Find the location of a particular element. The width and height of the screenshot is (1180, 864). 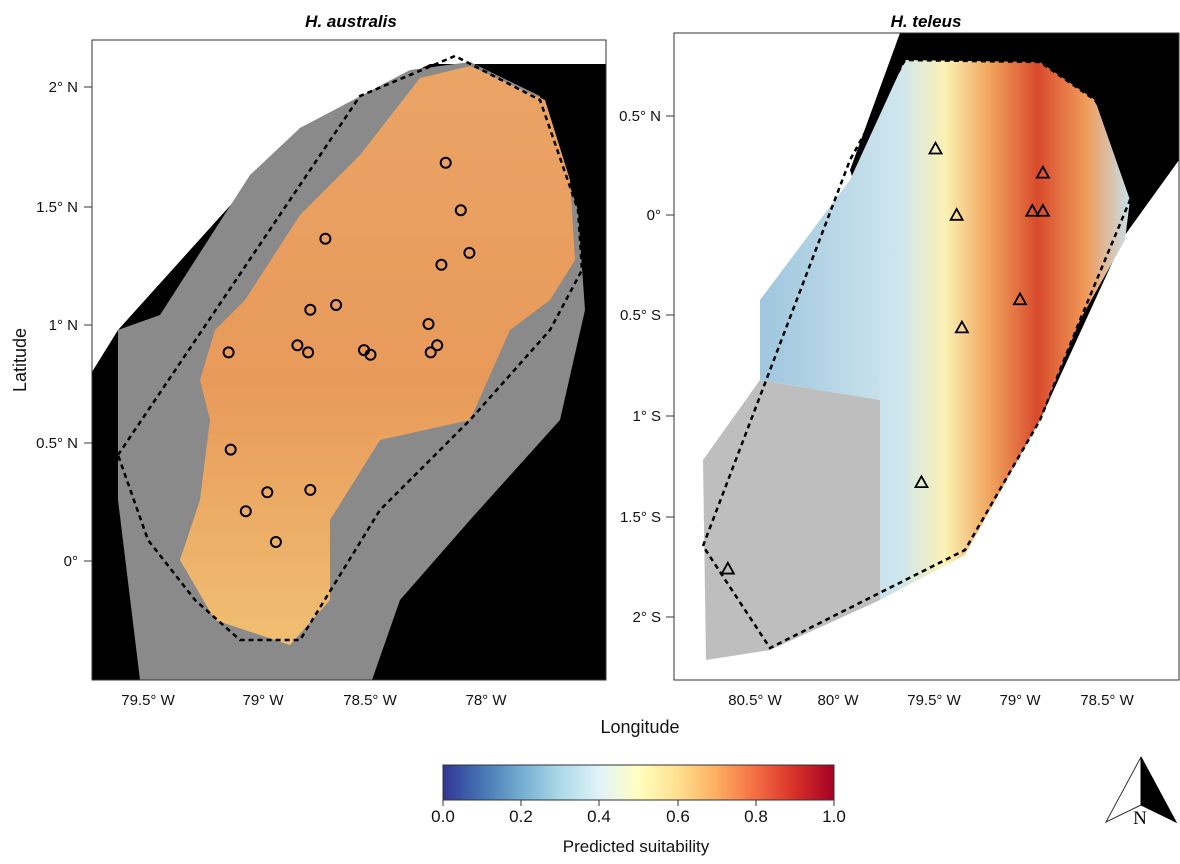

north-arrow: N is located at coordinates (1141, 792).